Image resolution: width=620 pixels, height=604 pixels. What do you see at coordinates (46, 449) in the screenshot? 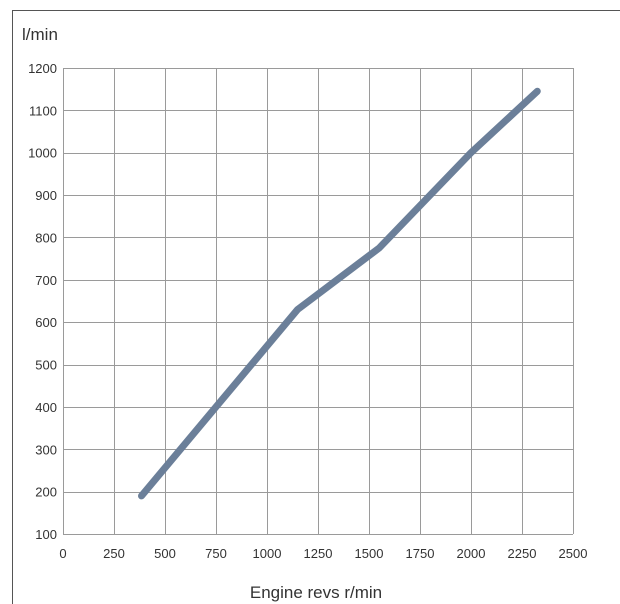
I see `y-tick-label: 300` at bounding box center [46, 449].